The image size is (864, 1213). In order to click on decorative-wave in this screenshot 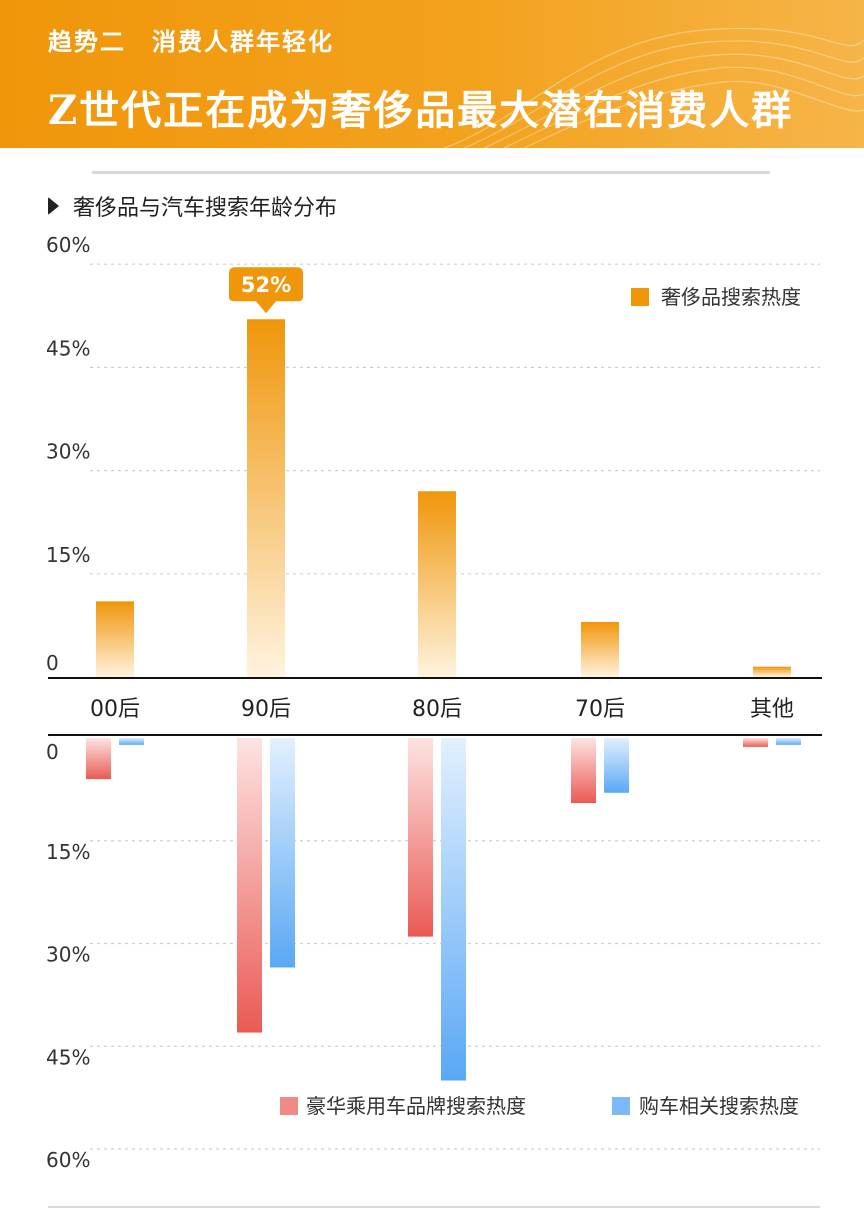, I will do `click(654, 87)`.